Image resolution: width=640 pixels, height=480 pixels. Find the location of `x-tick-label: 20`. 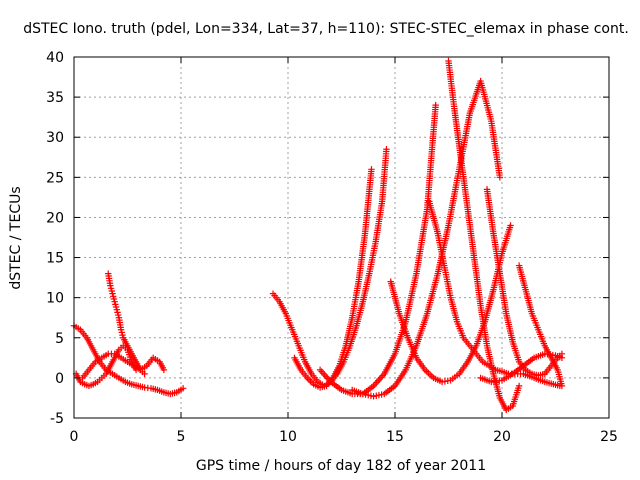

x-tick-label: 20 is located at coordinates (502, 437).